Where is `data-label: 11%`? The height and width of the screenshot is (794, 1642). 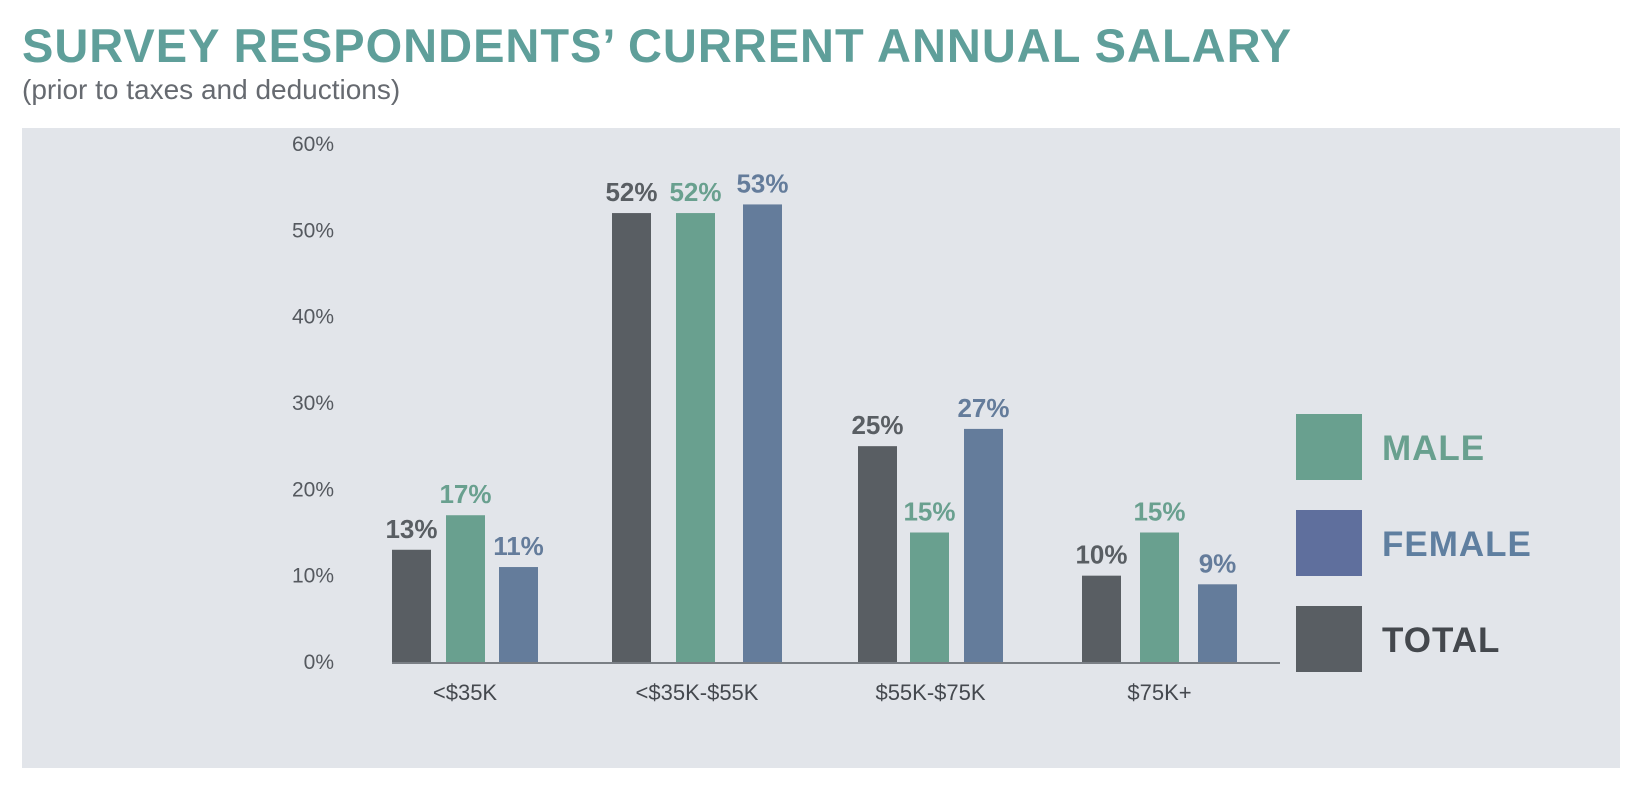 data-label: 11% is located at coordinates (518, 546).